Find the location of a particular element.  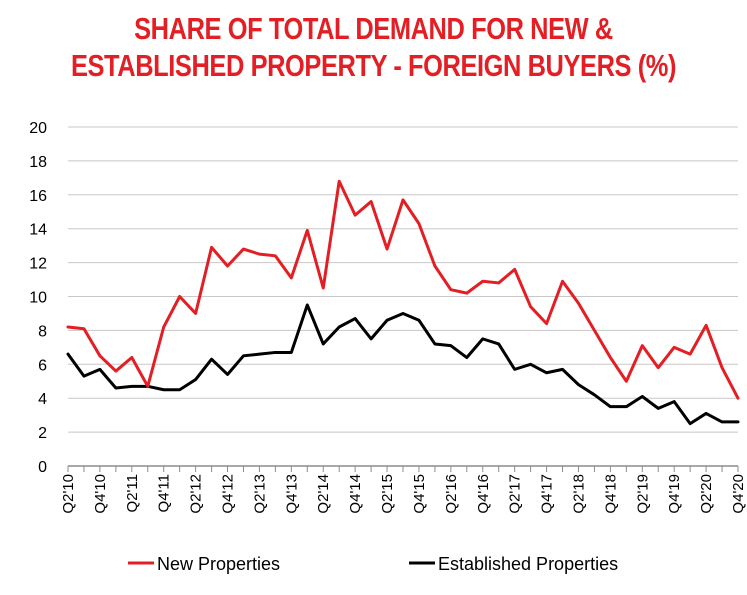

y-tick-label: 14 is located at coordinates (38, 230).